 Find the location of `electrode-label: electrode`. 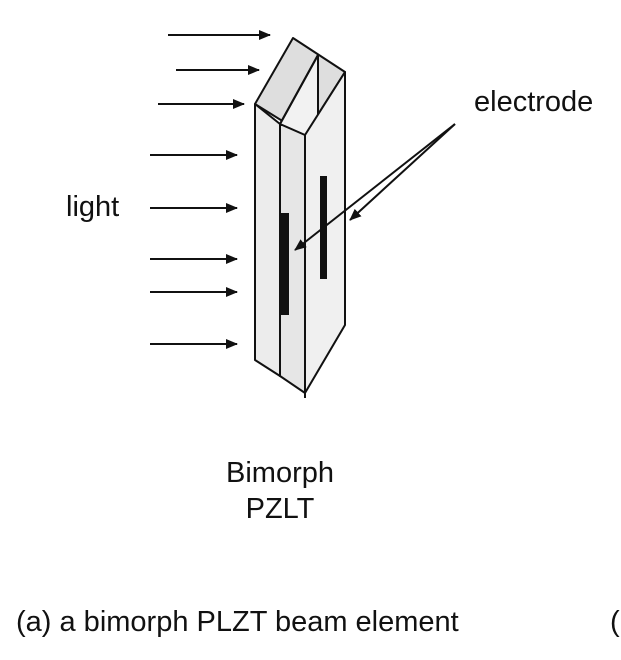

electrode-label: electrode is located at coordinates (534, 102).